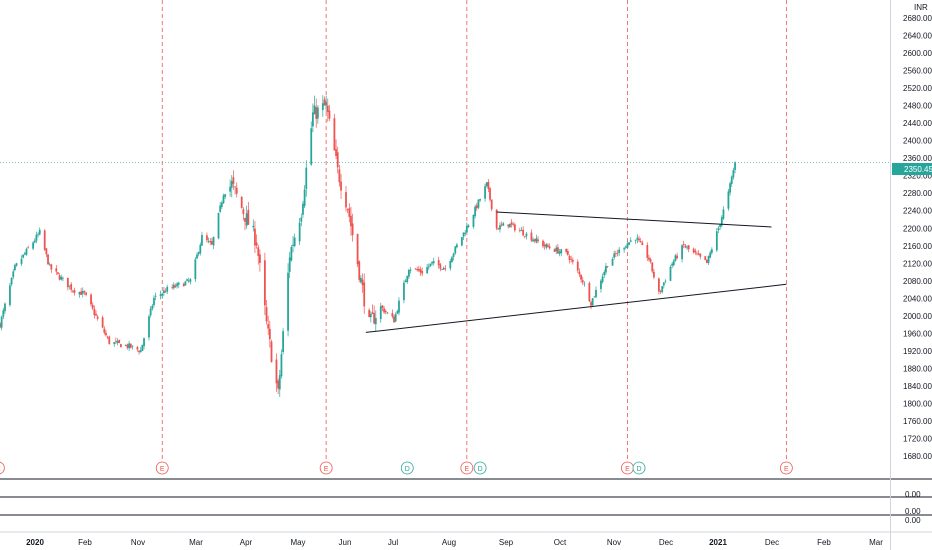 The width and height of the screenshot is (932, 550). I want to click on price-tick-label: 2120.00, so click(917, 263).